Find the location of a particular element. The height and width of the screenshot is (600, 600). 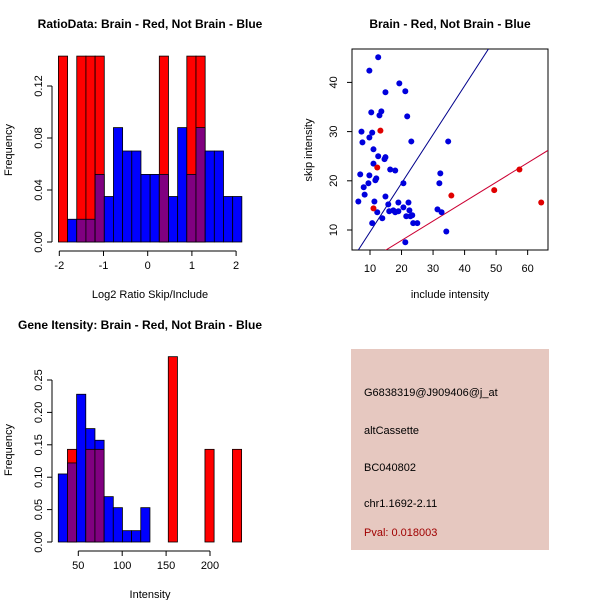

chart-title: RatioData: Brain - Red, Not Brain - Blue is located at coordinates (150, 24).